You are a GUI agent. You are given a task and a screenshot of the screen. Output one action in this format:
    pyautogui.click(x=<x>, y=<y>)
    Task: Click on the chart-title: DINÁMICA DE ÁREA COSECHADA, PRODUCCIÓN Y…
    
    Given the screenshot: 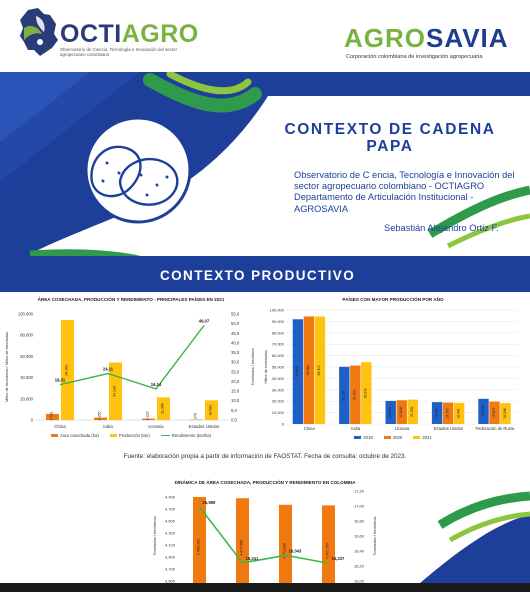 What is the action you would take?
    pyautogui.click(x=265, y=482)
    